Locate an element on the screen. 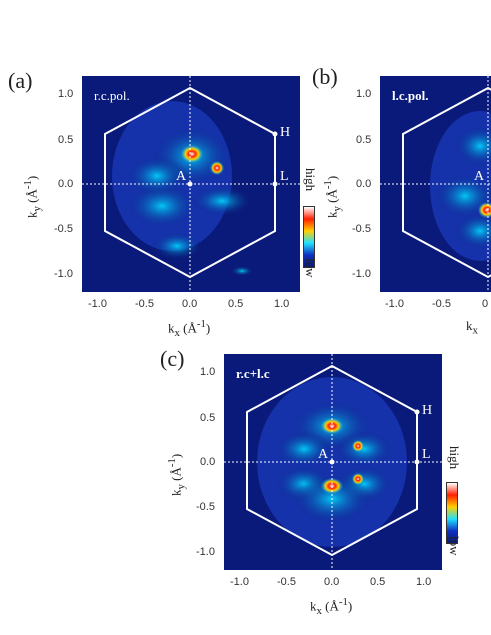 The width and height of the screenshot is (491, 635). ylabel-b: ky (Å-1) is located at coordinates (332, 196).